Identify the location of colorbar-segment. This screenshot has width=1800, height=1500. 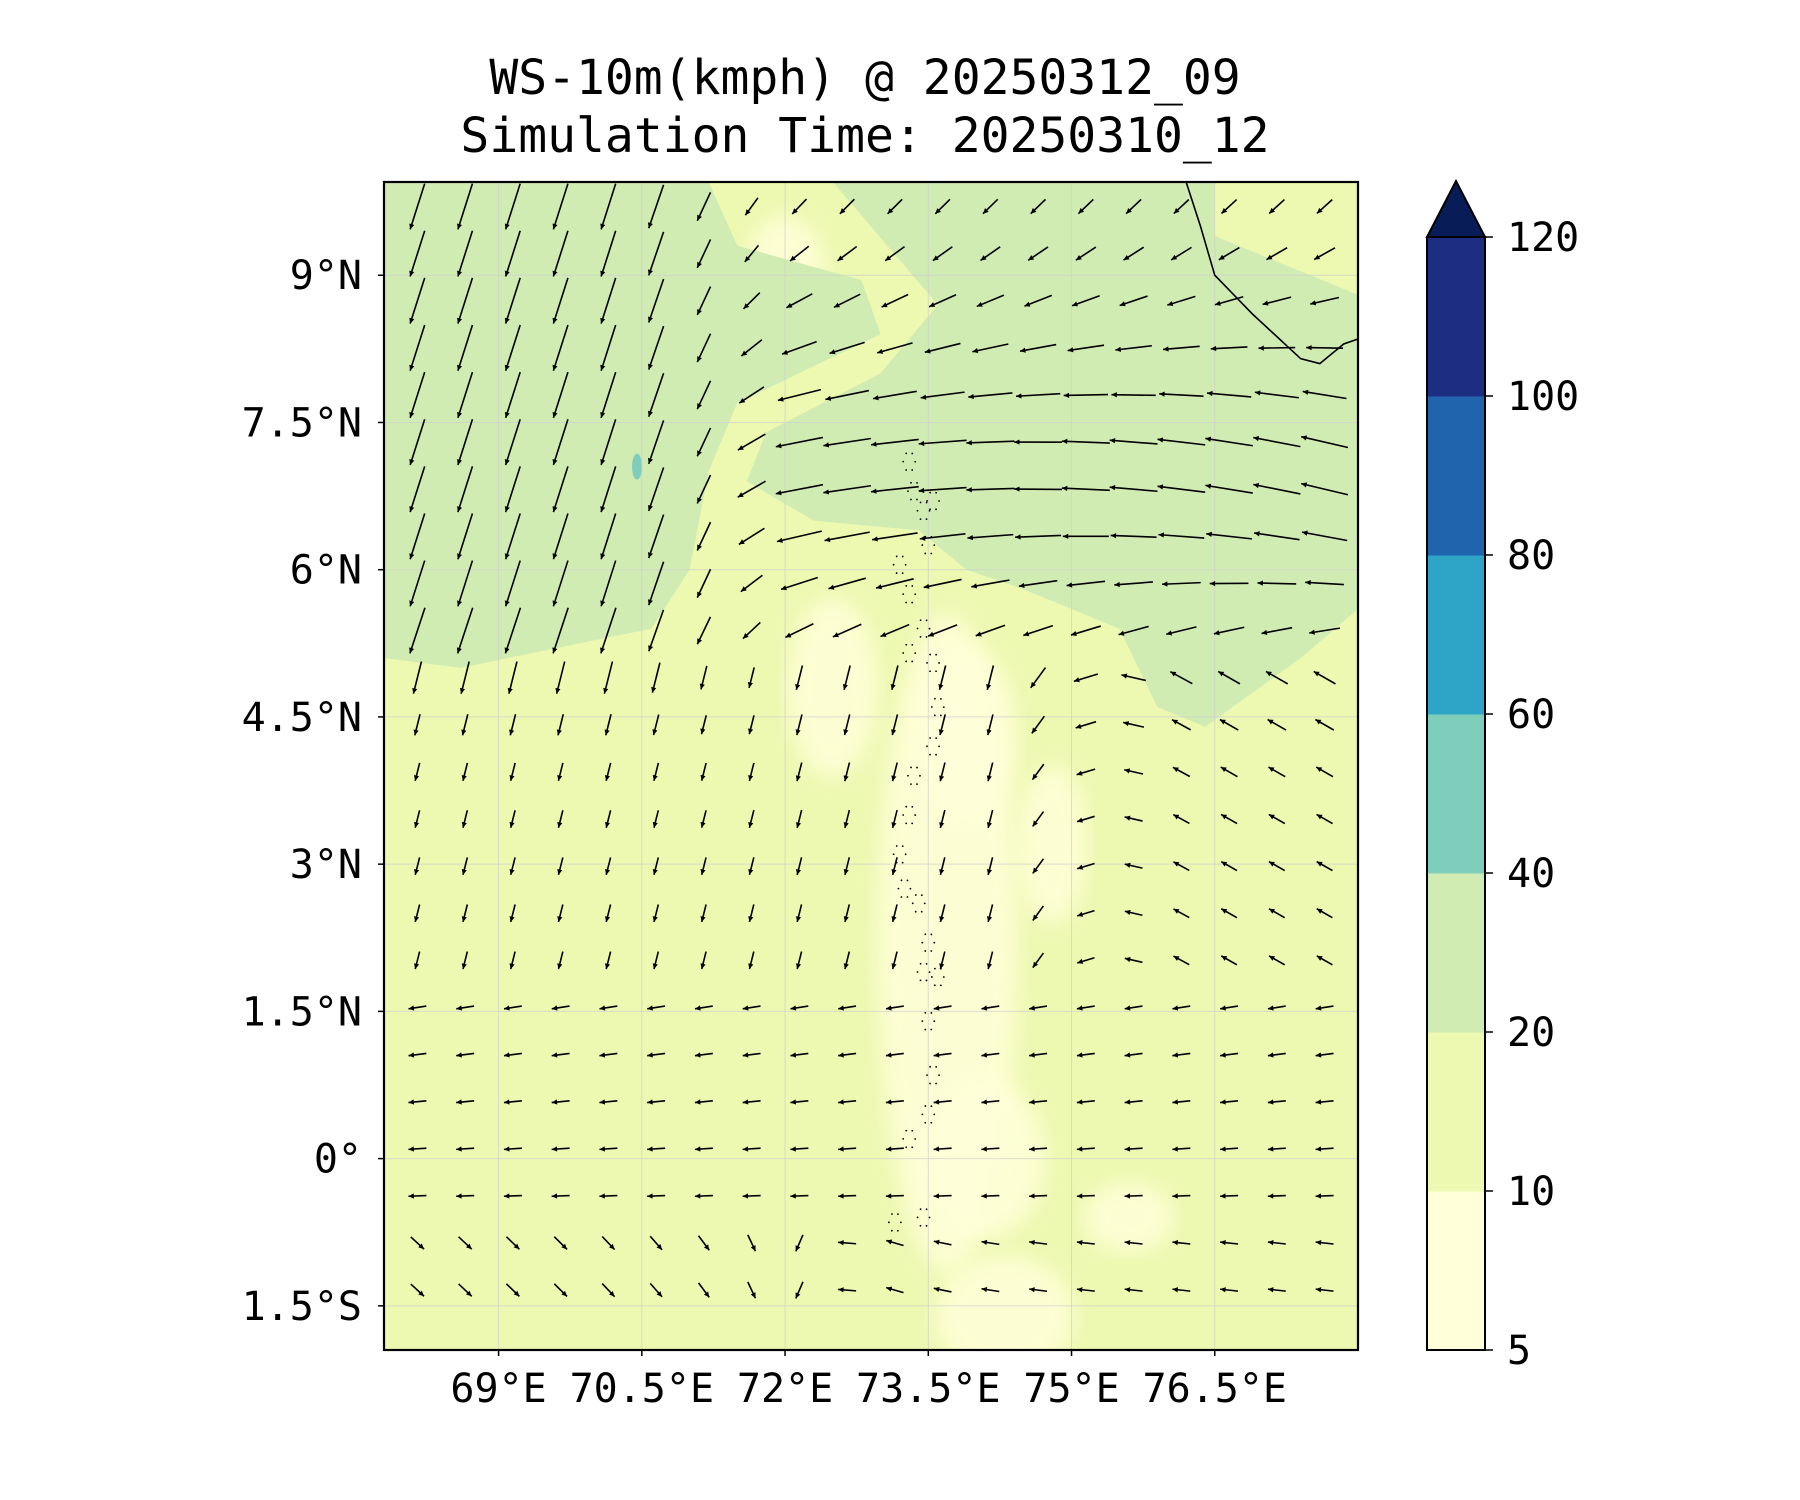
(1456, 794).